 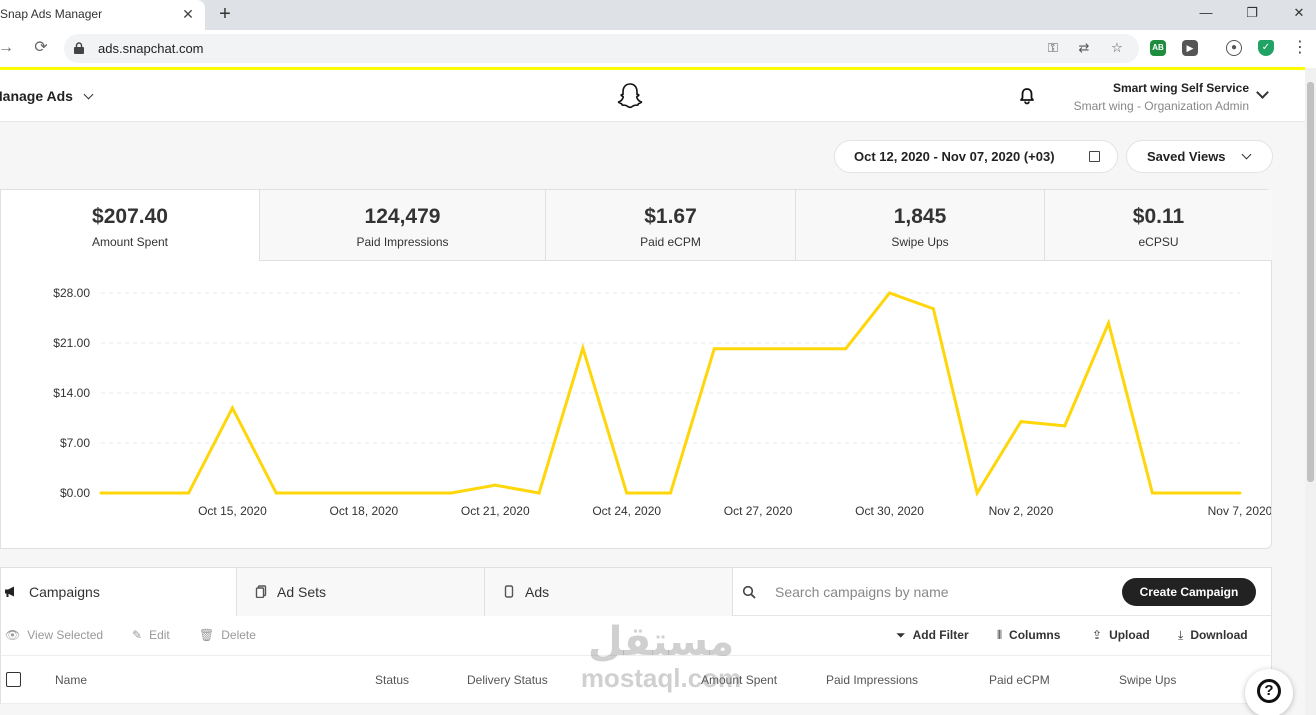 What do you see at coordinates (652, 68) in the screenshot?
I see `brand-accent-line` at bounding box center [652, 68].